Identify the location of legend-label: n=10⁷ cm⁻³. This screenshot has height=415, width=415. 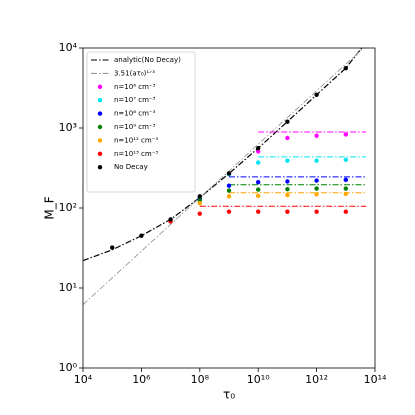
(135, 100).